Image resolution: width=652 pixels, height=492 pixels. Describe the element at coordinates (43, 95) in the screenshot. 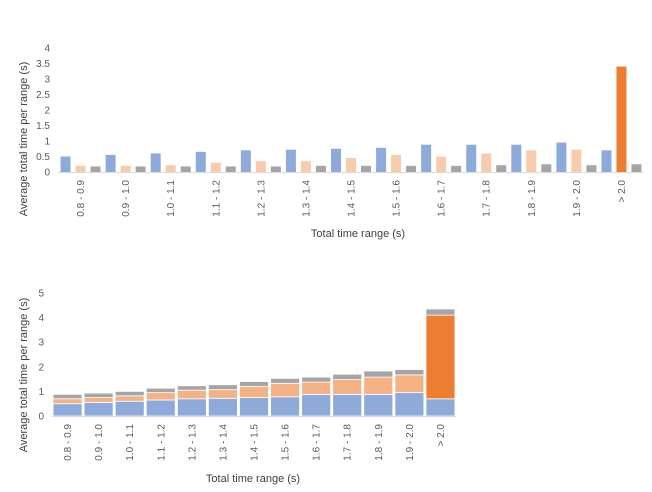

I see `y-tick-label: 2.5` at that location.